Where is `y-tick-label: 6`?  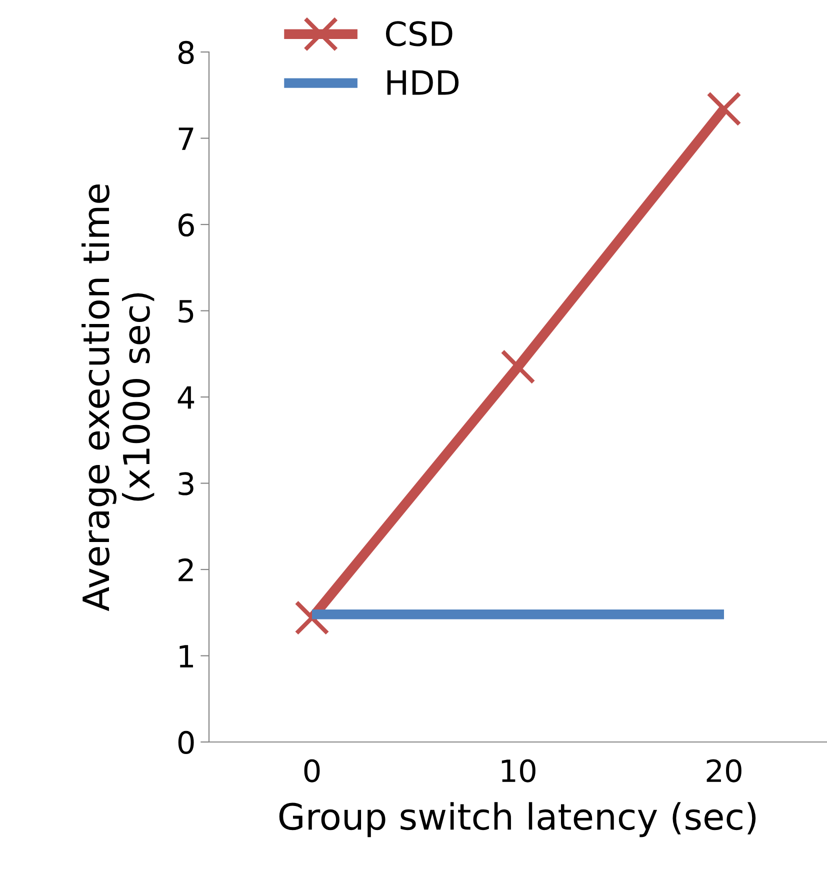
y-tick-label: 6 is located at coordinates (186, 225).